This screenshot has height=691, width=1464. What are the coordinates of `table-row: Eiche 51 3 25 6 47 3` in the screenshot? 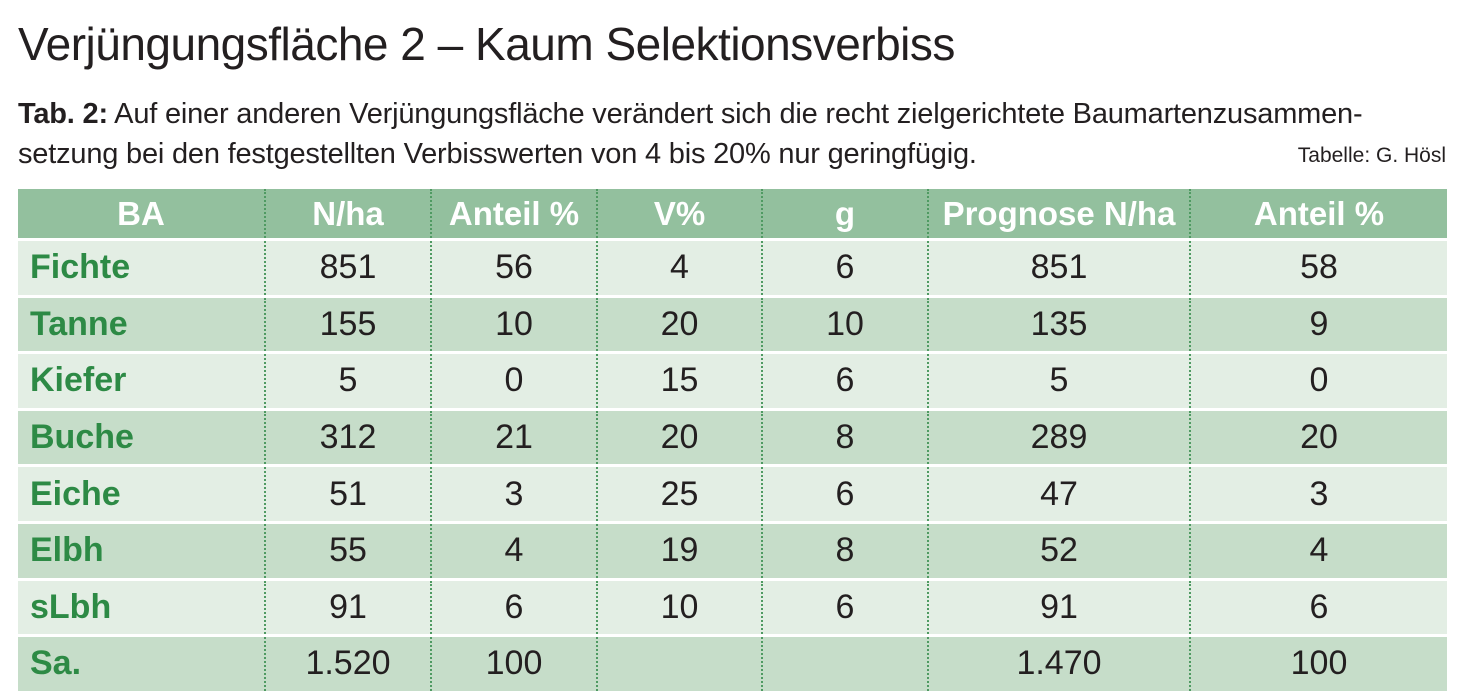 It's located at (732, 494).